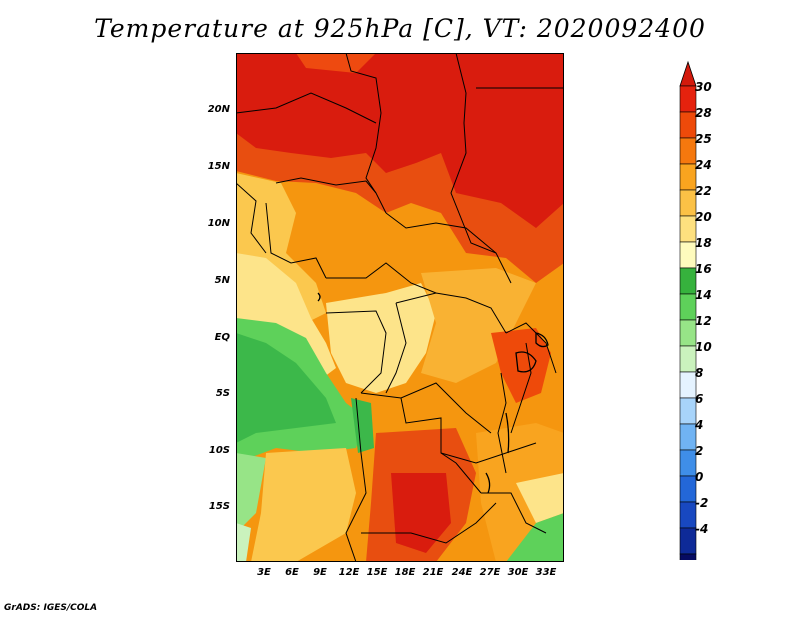  I want to click on colorbar-label: 10, so click(703, 347).